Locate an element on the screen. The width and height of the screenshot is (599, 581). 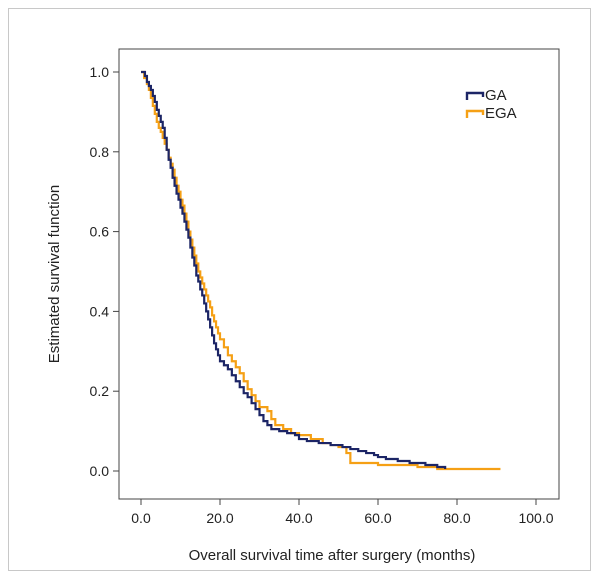
x-axis-ticks: 0.0 20.0 40.0 60.0 80.0 100.0 is located at coordinates (342, 512).